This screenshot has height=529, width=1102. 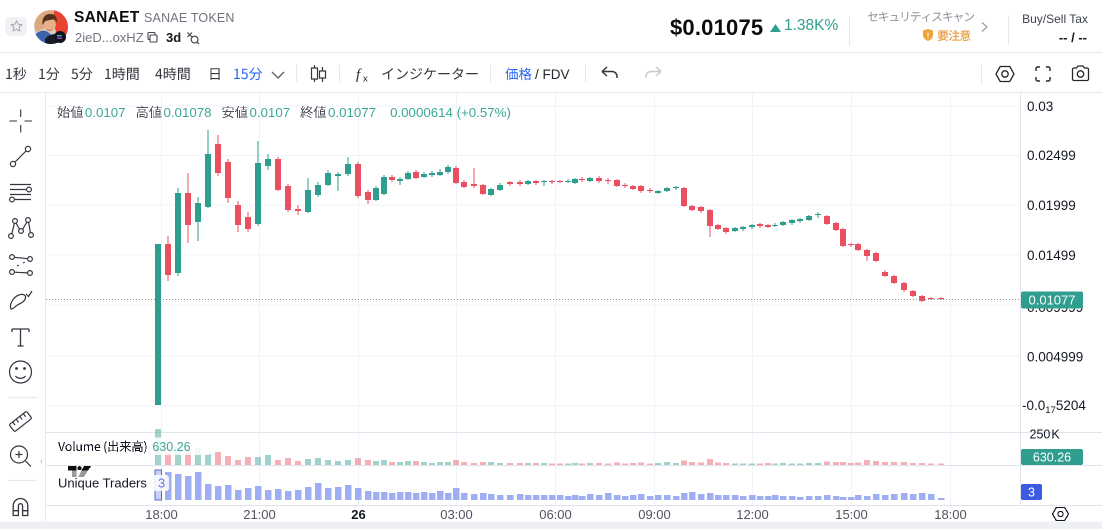 What do you see at coordinates (752, 514) in the screenshot?
I see `svg-text: 12:00` at bounding box center [752, 514].